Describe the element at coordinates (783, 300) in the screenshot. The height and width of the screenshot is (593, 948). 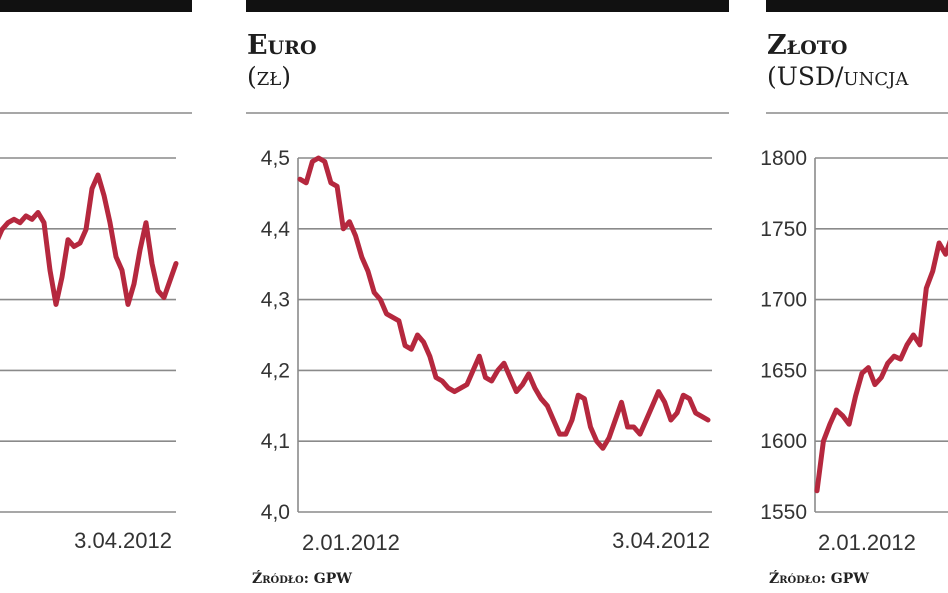
I see `y-tick-label: 1700` at that location.